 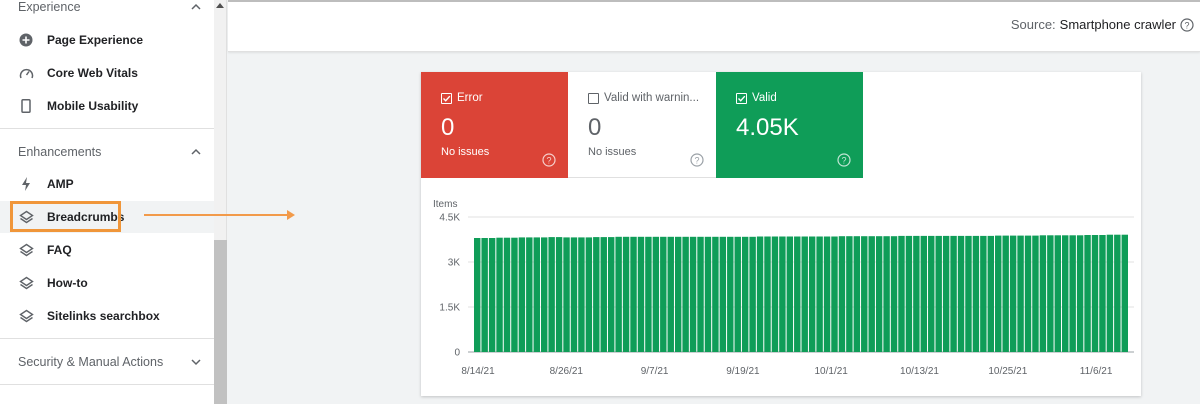 What do you see at coordinates (111, 152) in the screenshot?
I see `section-header-enhancements: Enhancements` at bounding box center [111, 152].